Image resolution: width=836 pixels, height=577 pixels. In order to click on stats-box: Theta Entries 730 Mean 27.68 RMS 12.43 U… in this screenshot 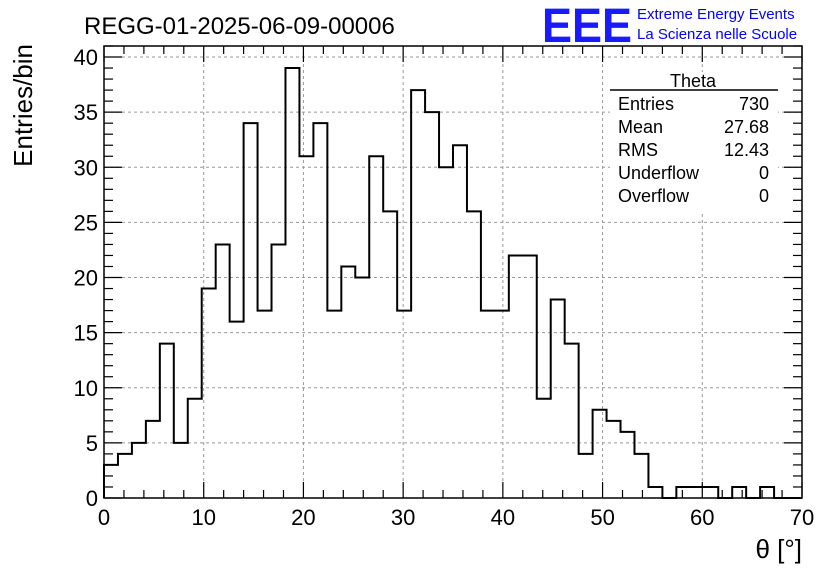, I will do `click(694, 141)`.